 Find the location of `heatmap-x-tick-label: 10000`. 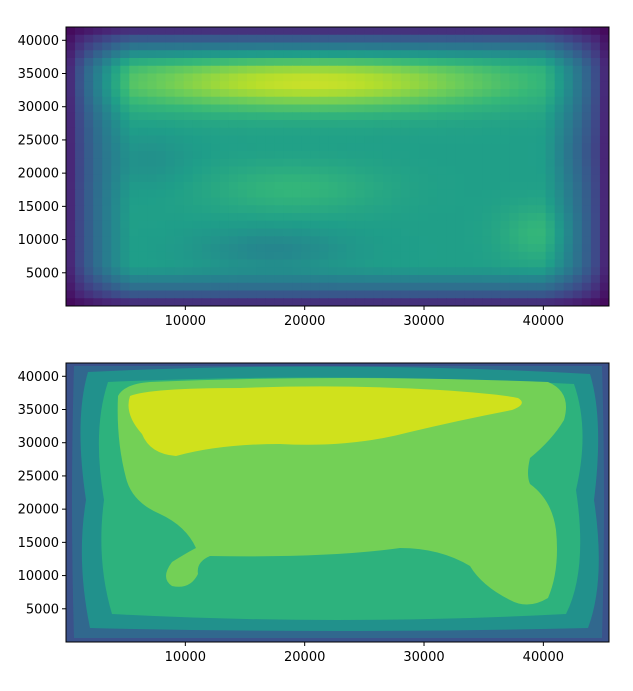

heatmap-x-tick-label: 10000 is located at coordinates (185, 321).